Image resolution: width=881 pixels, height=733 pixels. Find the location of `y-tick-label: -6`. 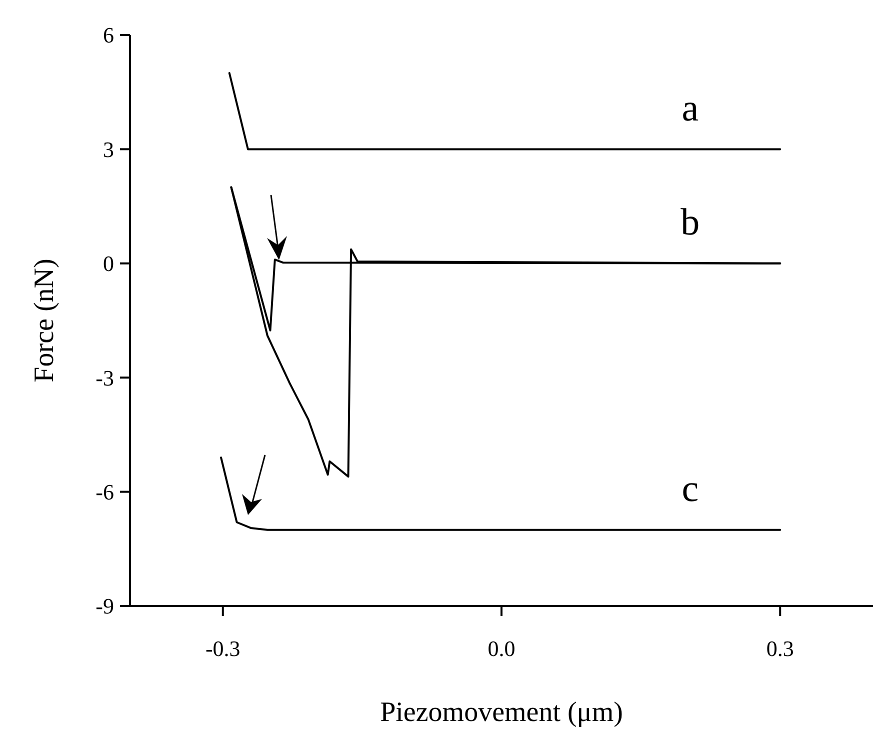

y-tick-label: -6 is located at coordinates (105, 492).